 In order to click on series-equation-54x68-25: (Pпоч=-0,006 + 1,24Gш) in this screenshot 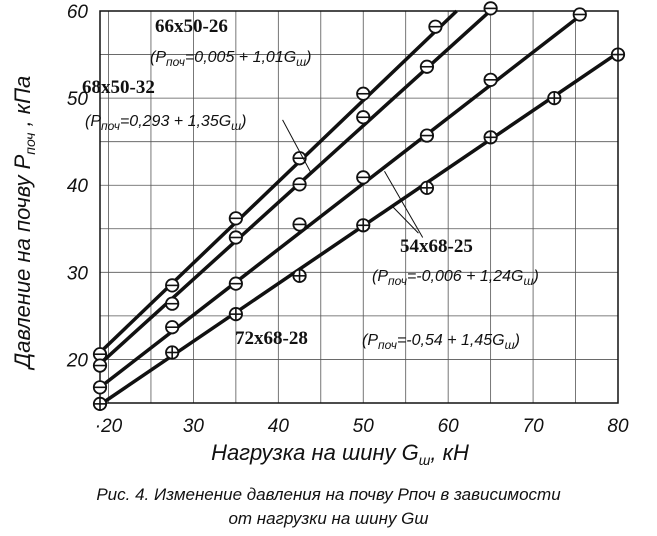, I will do `click(455, 278)`.